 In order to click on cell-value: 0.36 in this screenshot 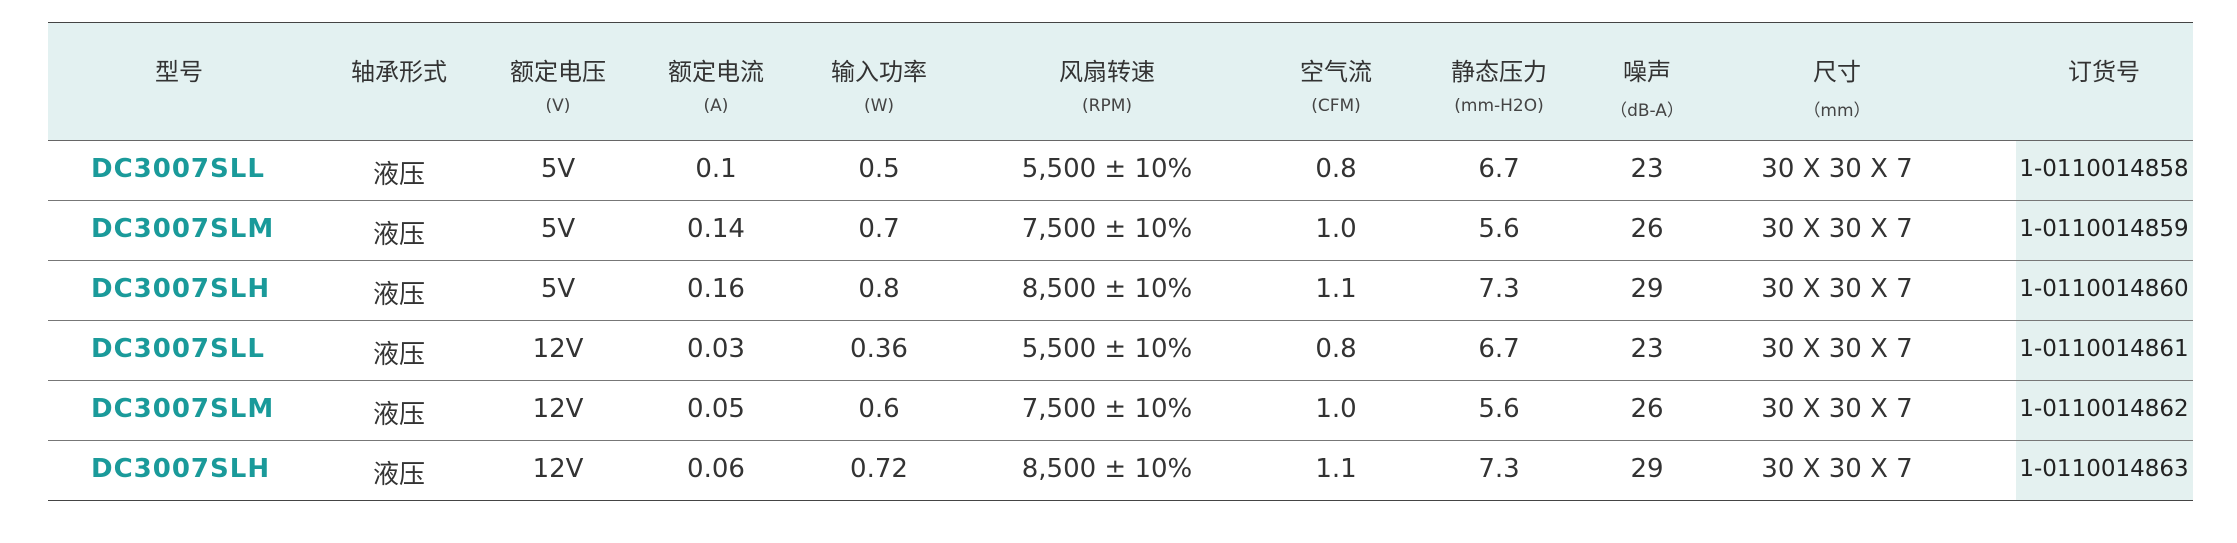, I will do `click(879, 349)`.